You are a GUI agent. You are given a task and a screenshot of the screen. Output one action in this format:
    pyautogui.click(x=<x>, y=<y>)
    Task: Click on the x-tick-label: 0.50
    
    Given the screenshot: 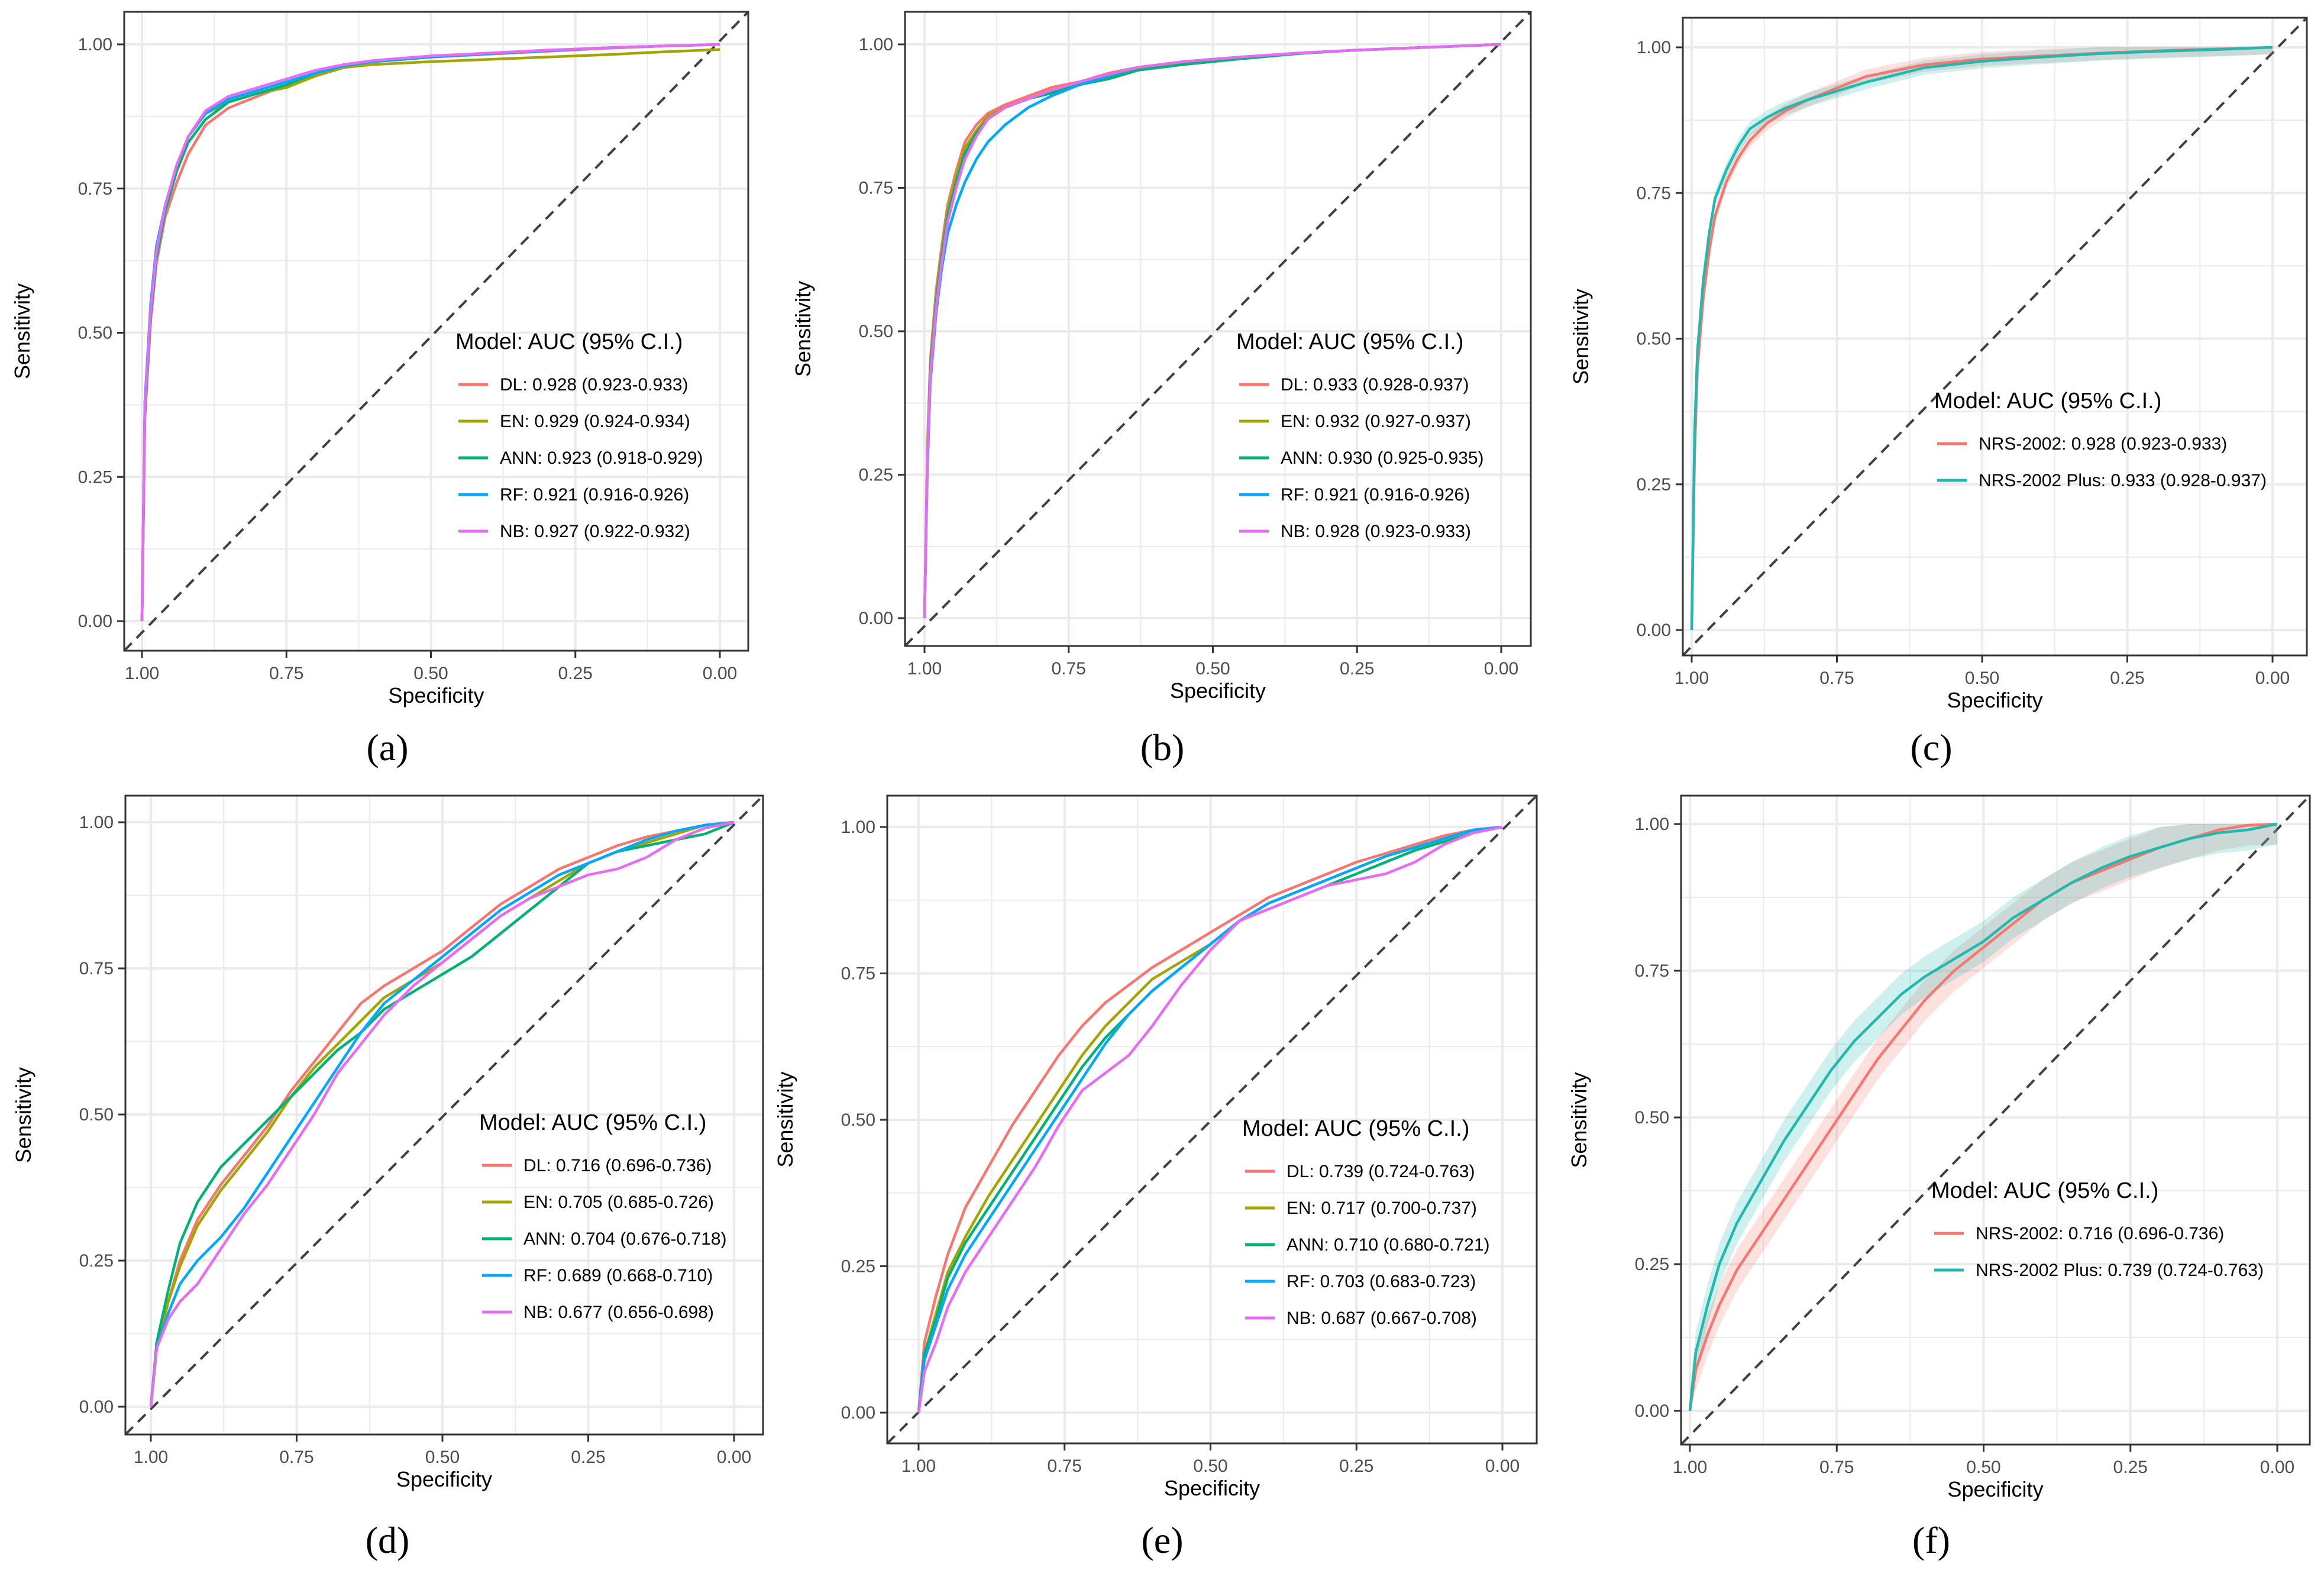 What is the action you would take?
    pyautogui.click(x=442, y=1457)
    